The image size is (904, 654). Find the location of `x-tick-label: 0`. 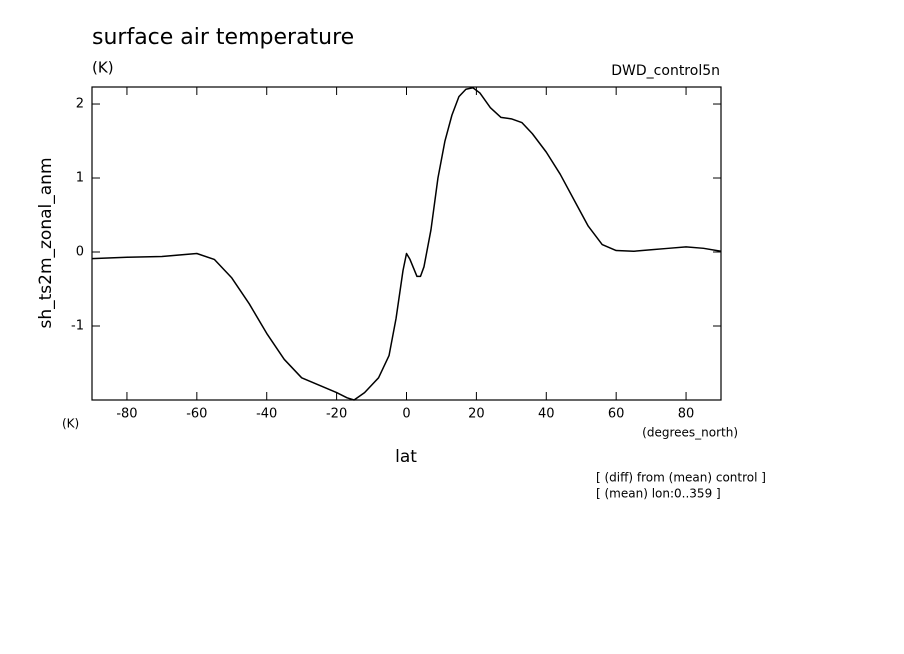

x-tick-label: 0 is located at coordinates (406, 414).